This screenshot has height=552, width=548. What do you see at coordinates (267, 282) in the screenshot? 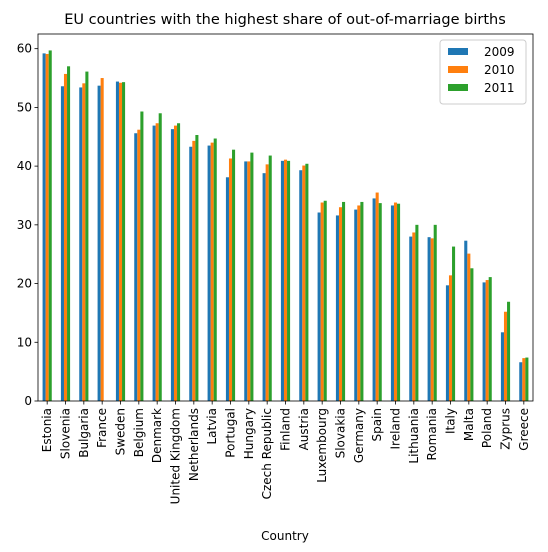
I see `bar-2010-czech-republic` at bounding box center [267, 282].